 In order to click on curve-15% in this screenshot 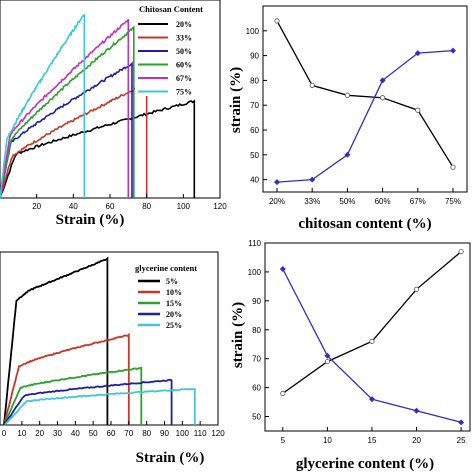, I will do `click(73, 395)`.